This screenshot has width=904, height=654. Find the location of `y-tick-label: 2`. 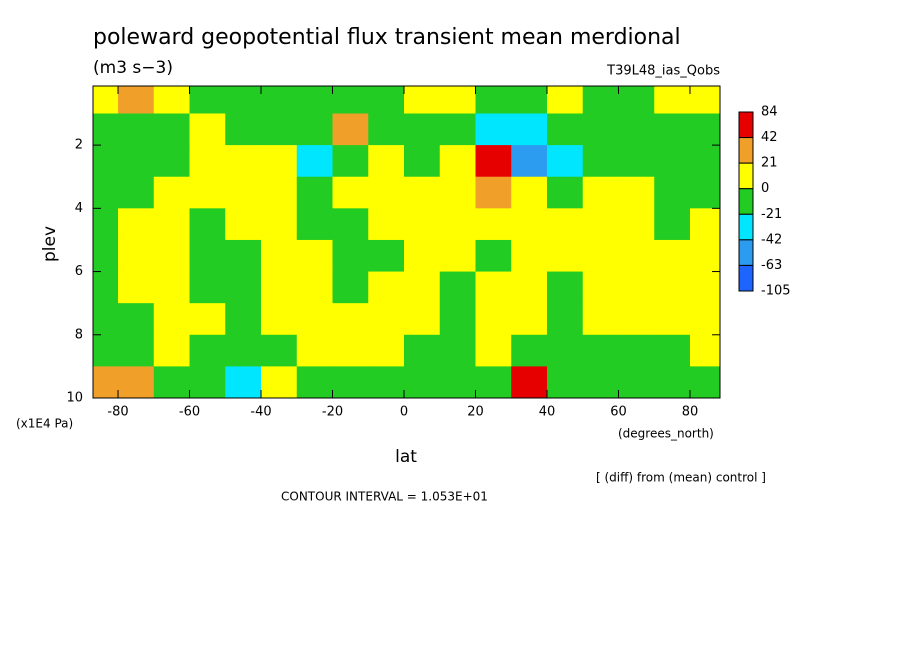

y-tick-label: 2 is located at coordinates (79, 145).